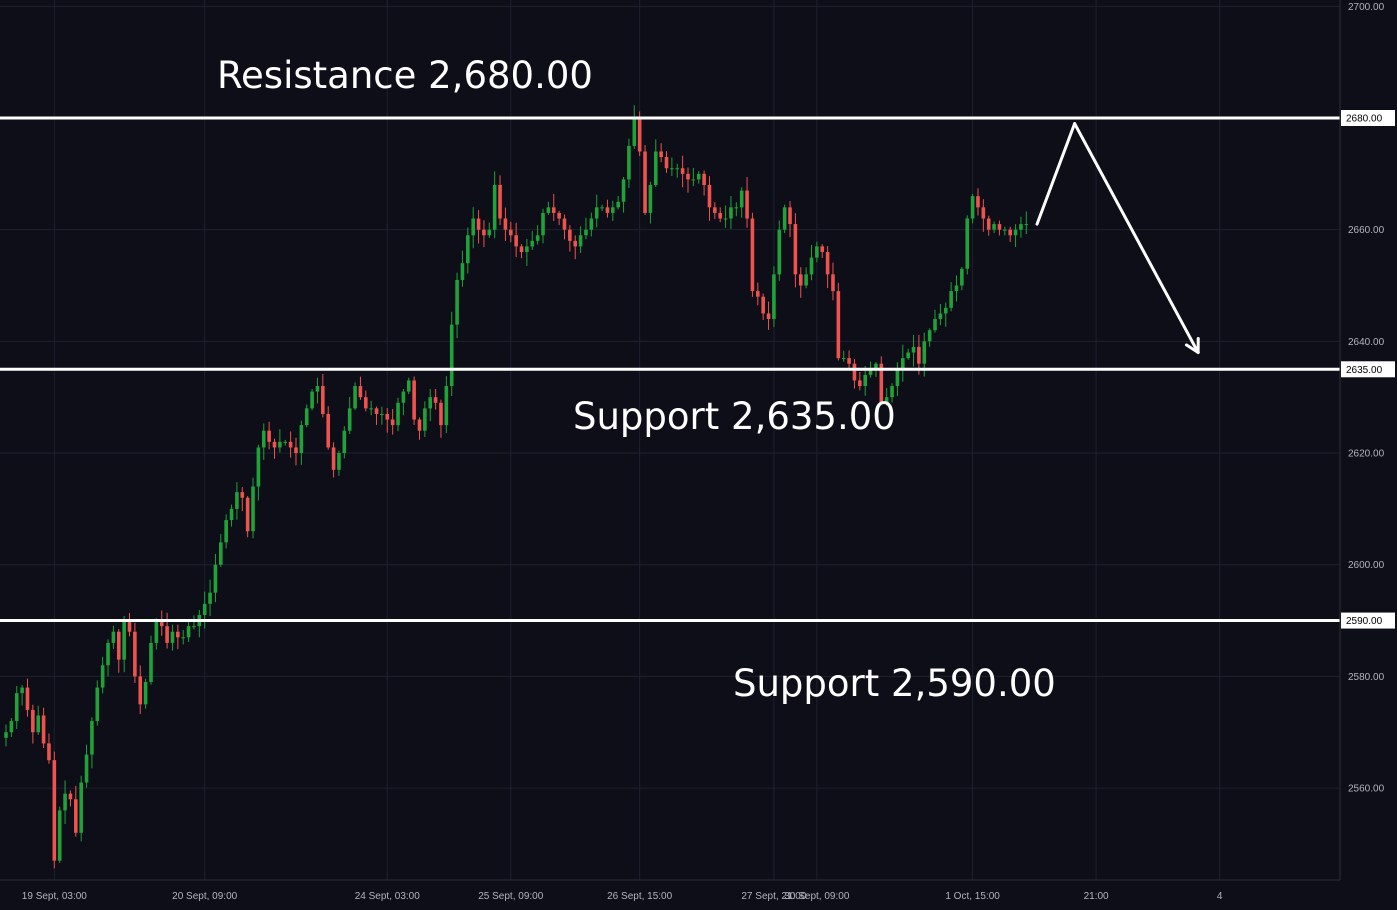 The width and height of the screenshot is (1397, 910). I want to click on level-price-label: 2590.00, so click(1364, 621).